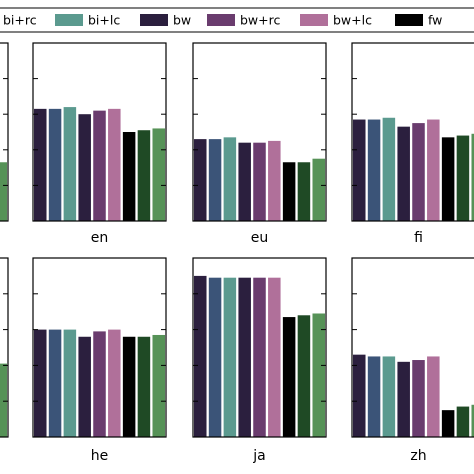 This screenshot has width=474, height=474. I want to click on subplot: en, so click(99, 144).